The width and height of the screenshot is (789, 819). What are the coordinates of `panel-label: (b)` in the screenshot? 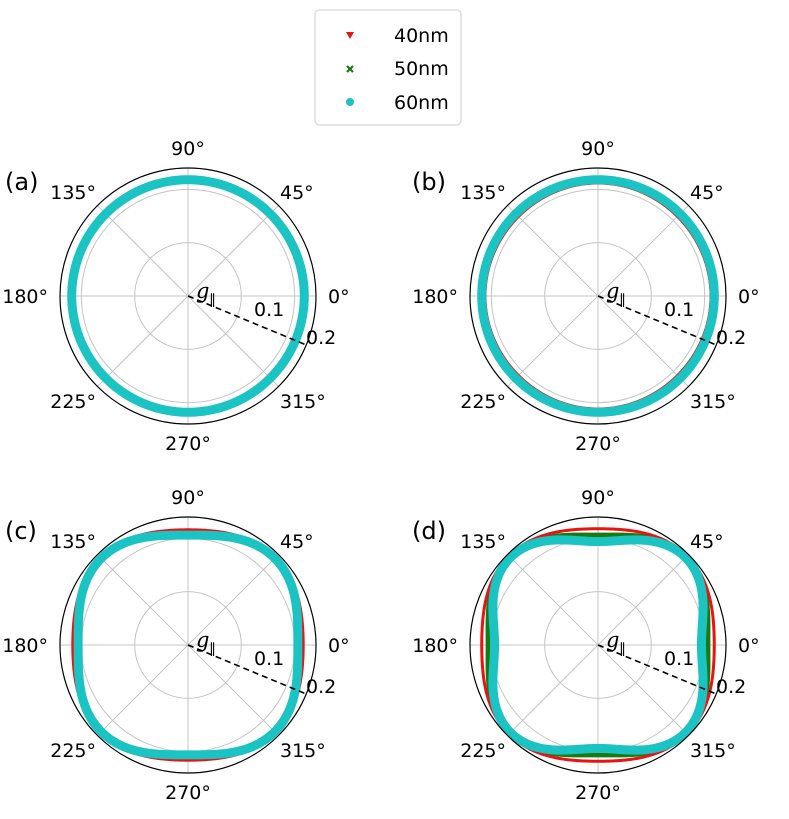 It's located at (429, 182).